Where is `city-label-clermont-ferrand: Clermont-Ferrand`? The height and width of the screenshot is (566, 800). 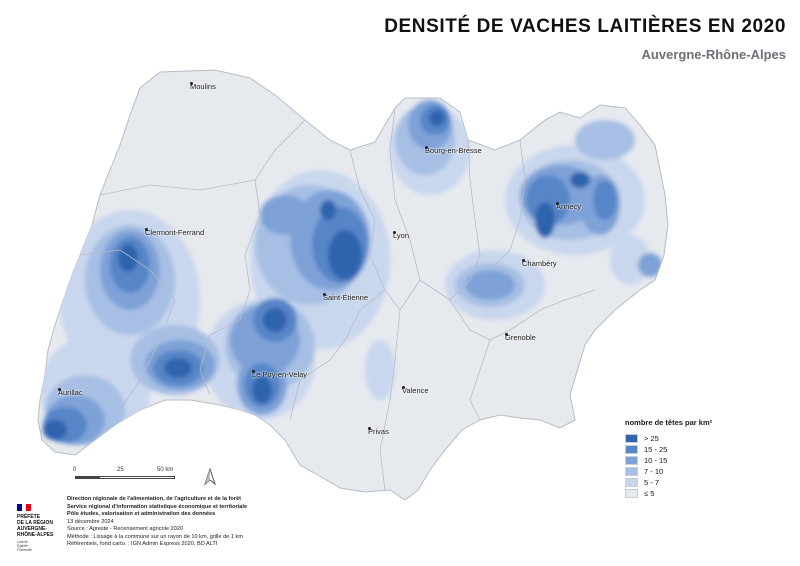
city-label-clermont-ferrand: Clermont-Ferrand is located at coordinates (175, 232).